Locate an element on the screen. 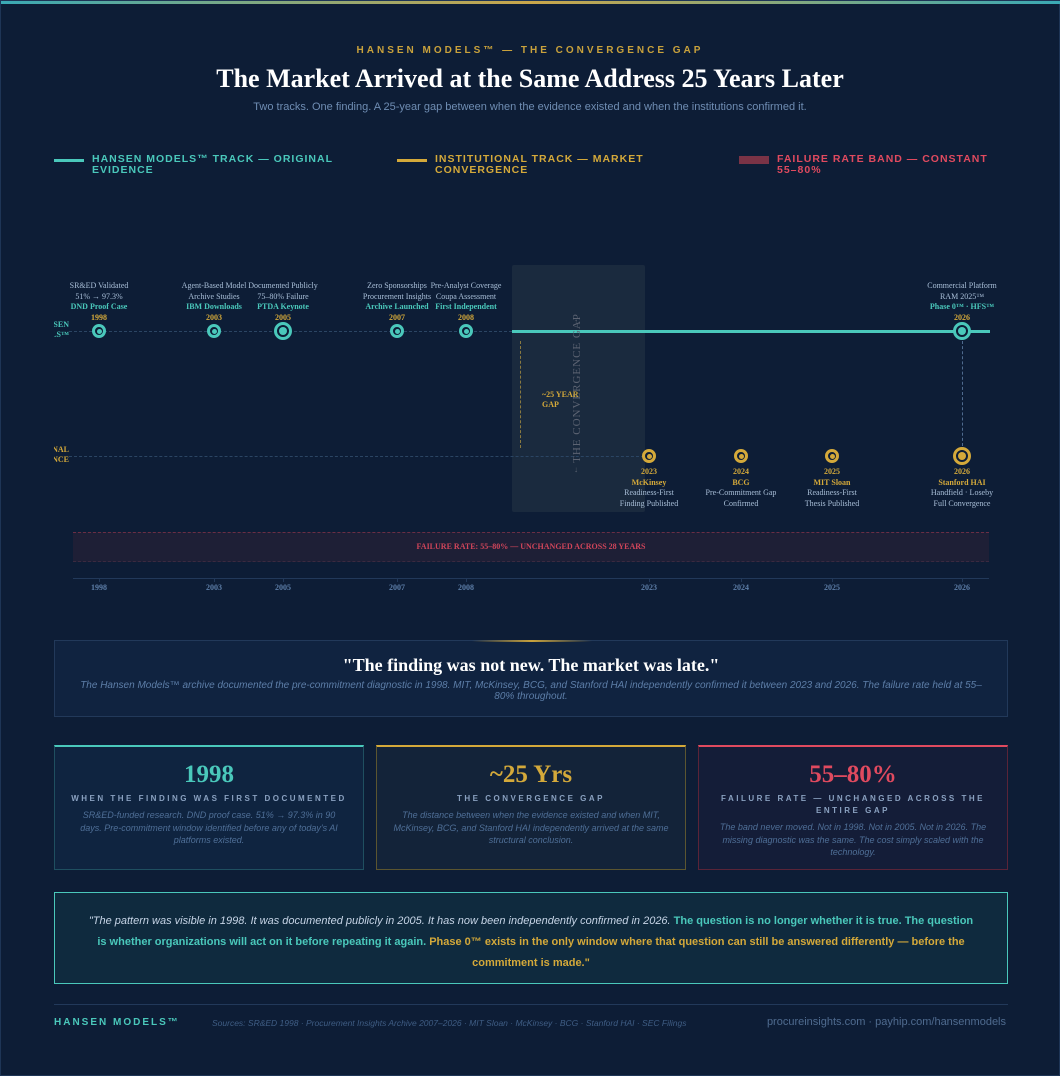  event-org: McKinsey is located at coordinates (649, 482).